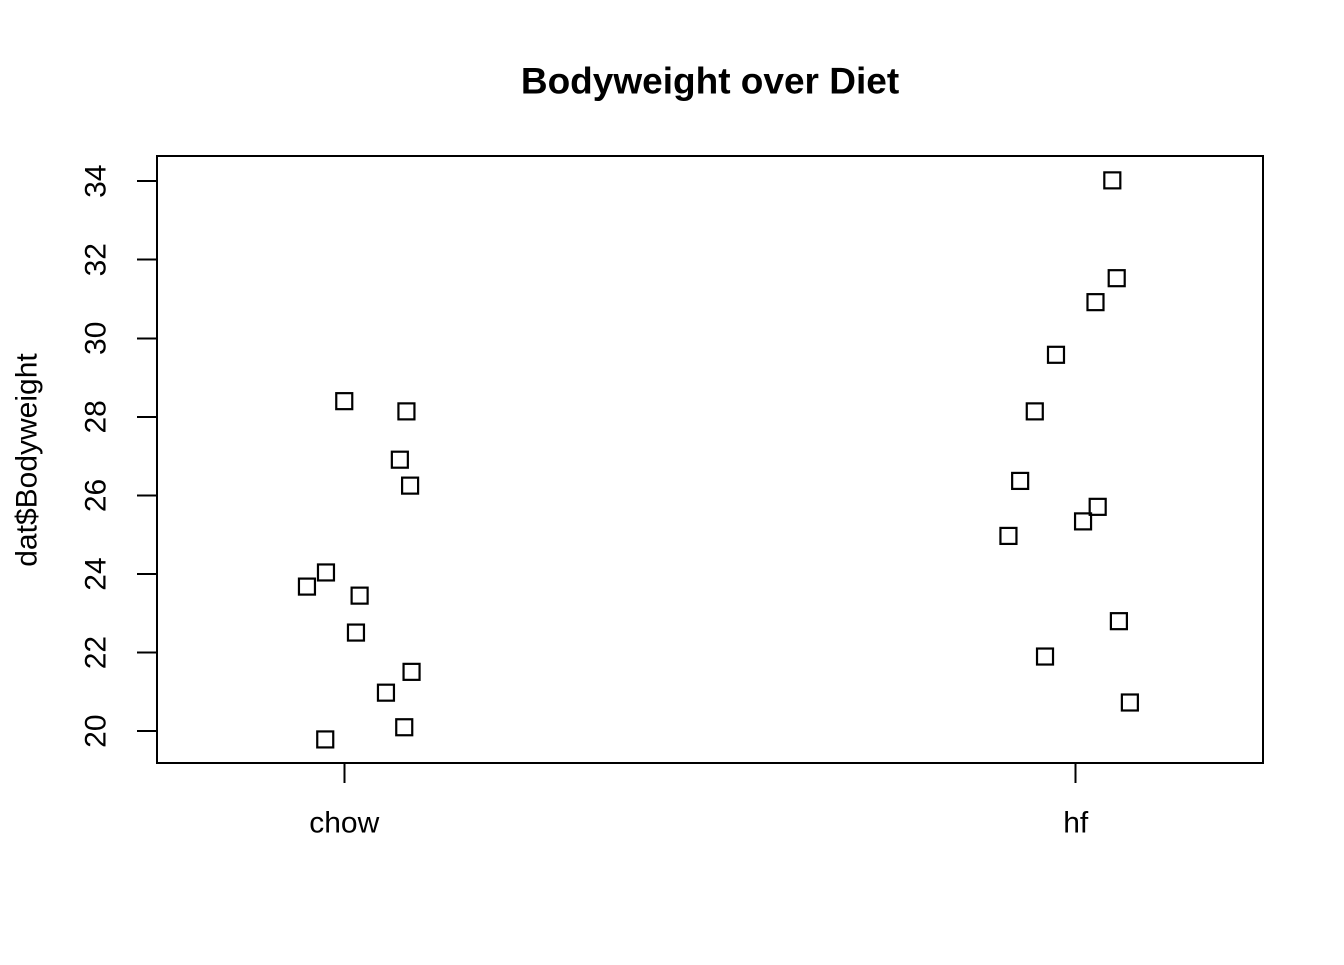 This screenshot has width=1344, height=965. I want to click on y-axis-tick-label: 22, so click(96, 652).